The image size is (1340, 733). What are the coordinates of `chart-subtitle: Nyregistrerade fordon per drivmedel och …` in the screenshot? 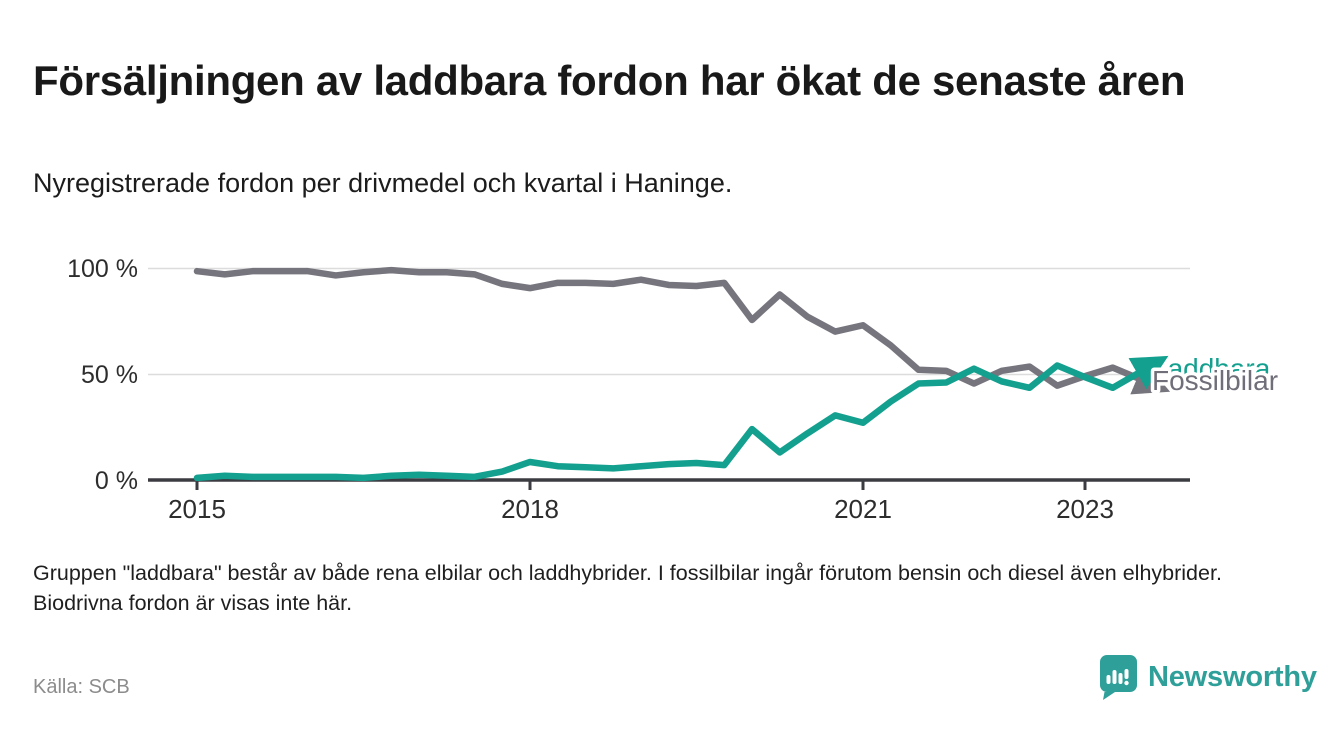 It's located at (383, 183).